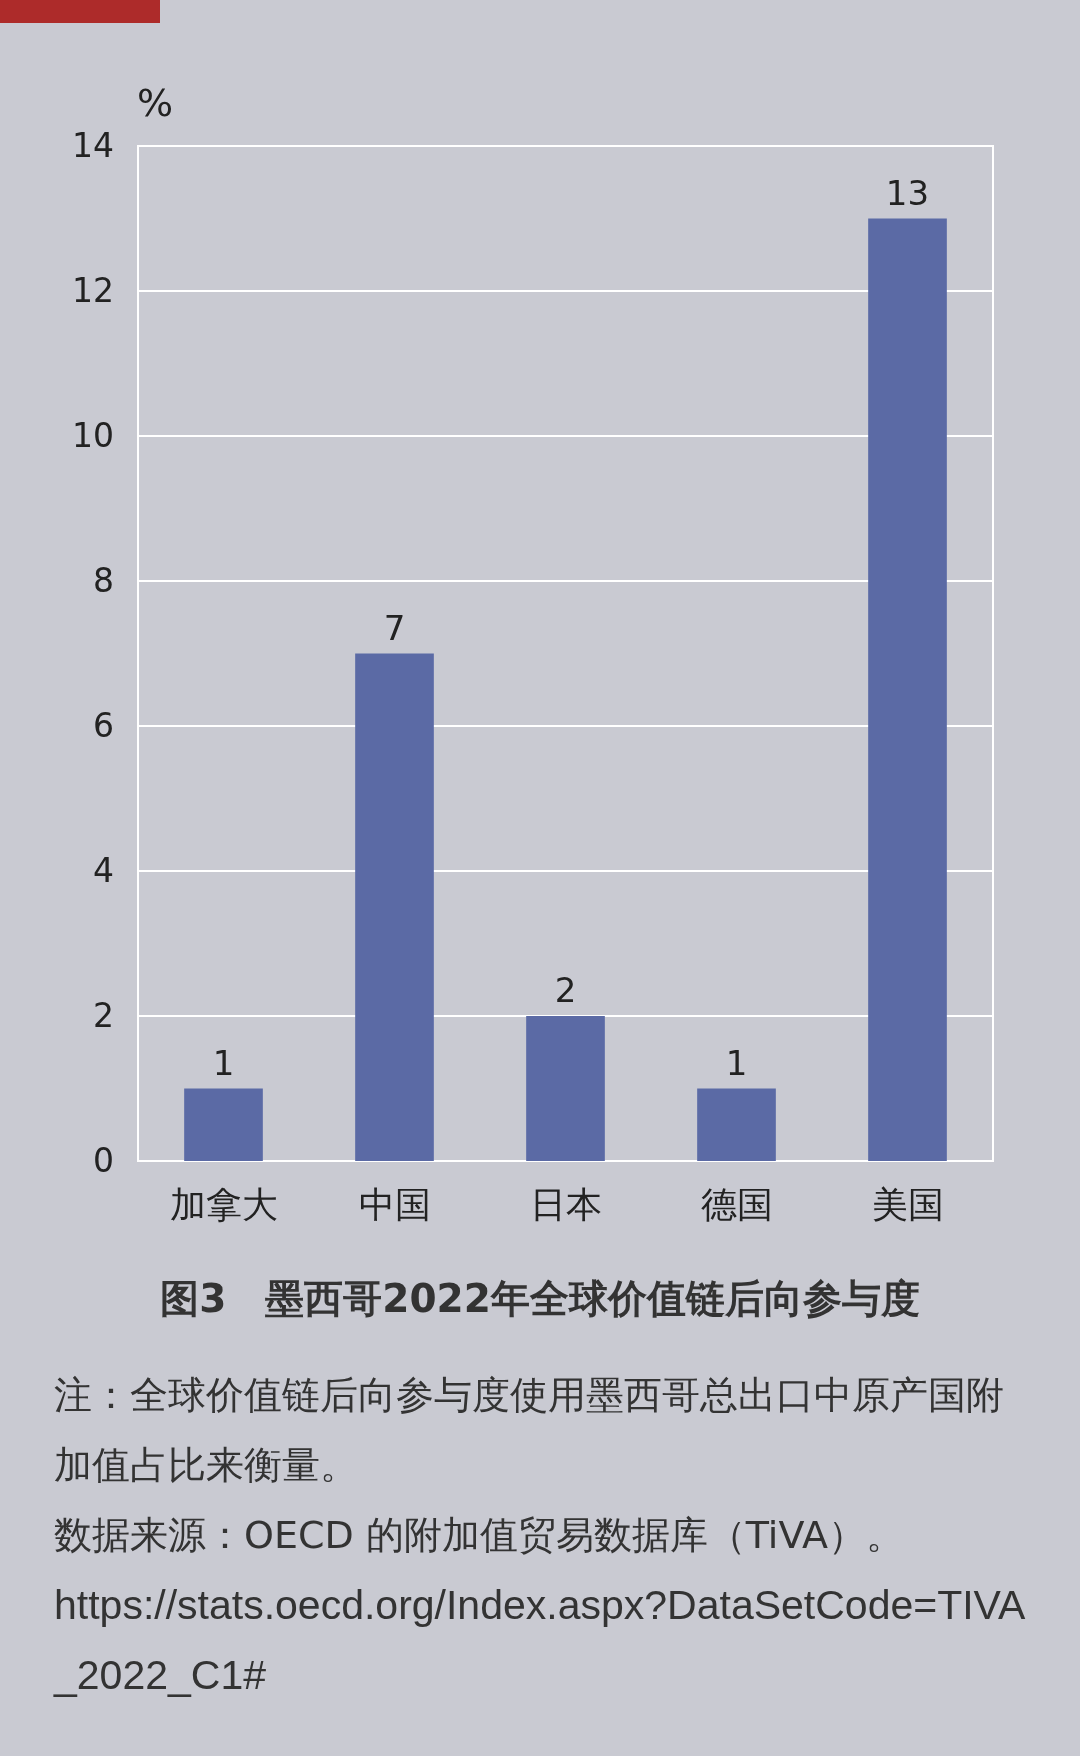 This screenshot has height=1756, width=1080. What do you see at coordinates (565, 990) in the screenshot?
I see `data-label: 2` at bounding box center [565, 990].